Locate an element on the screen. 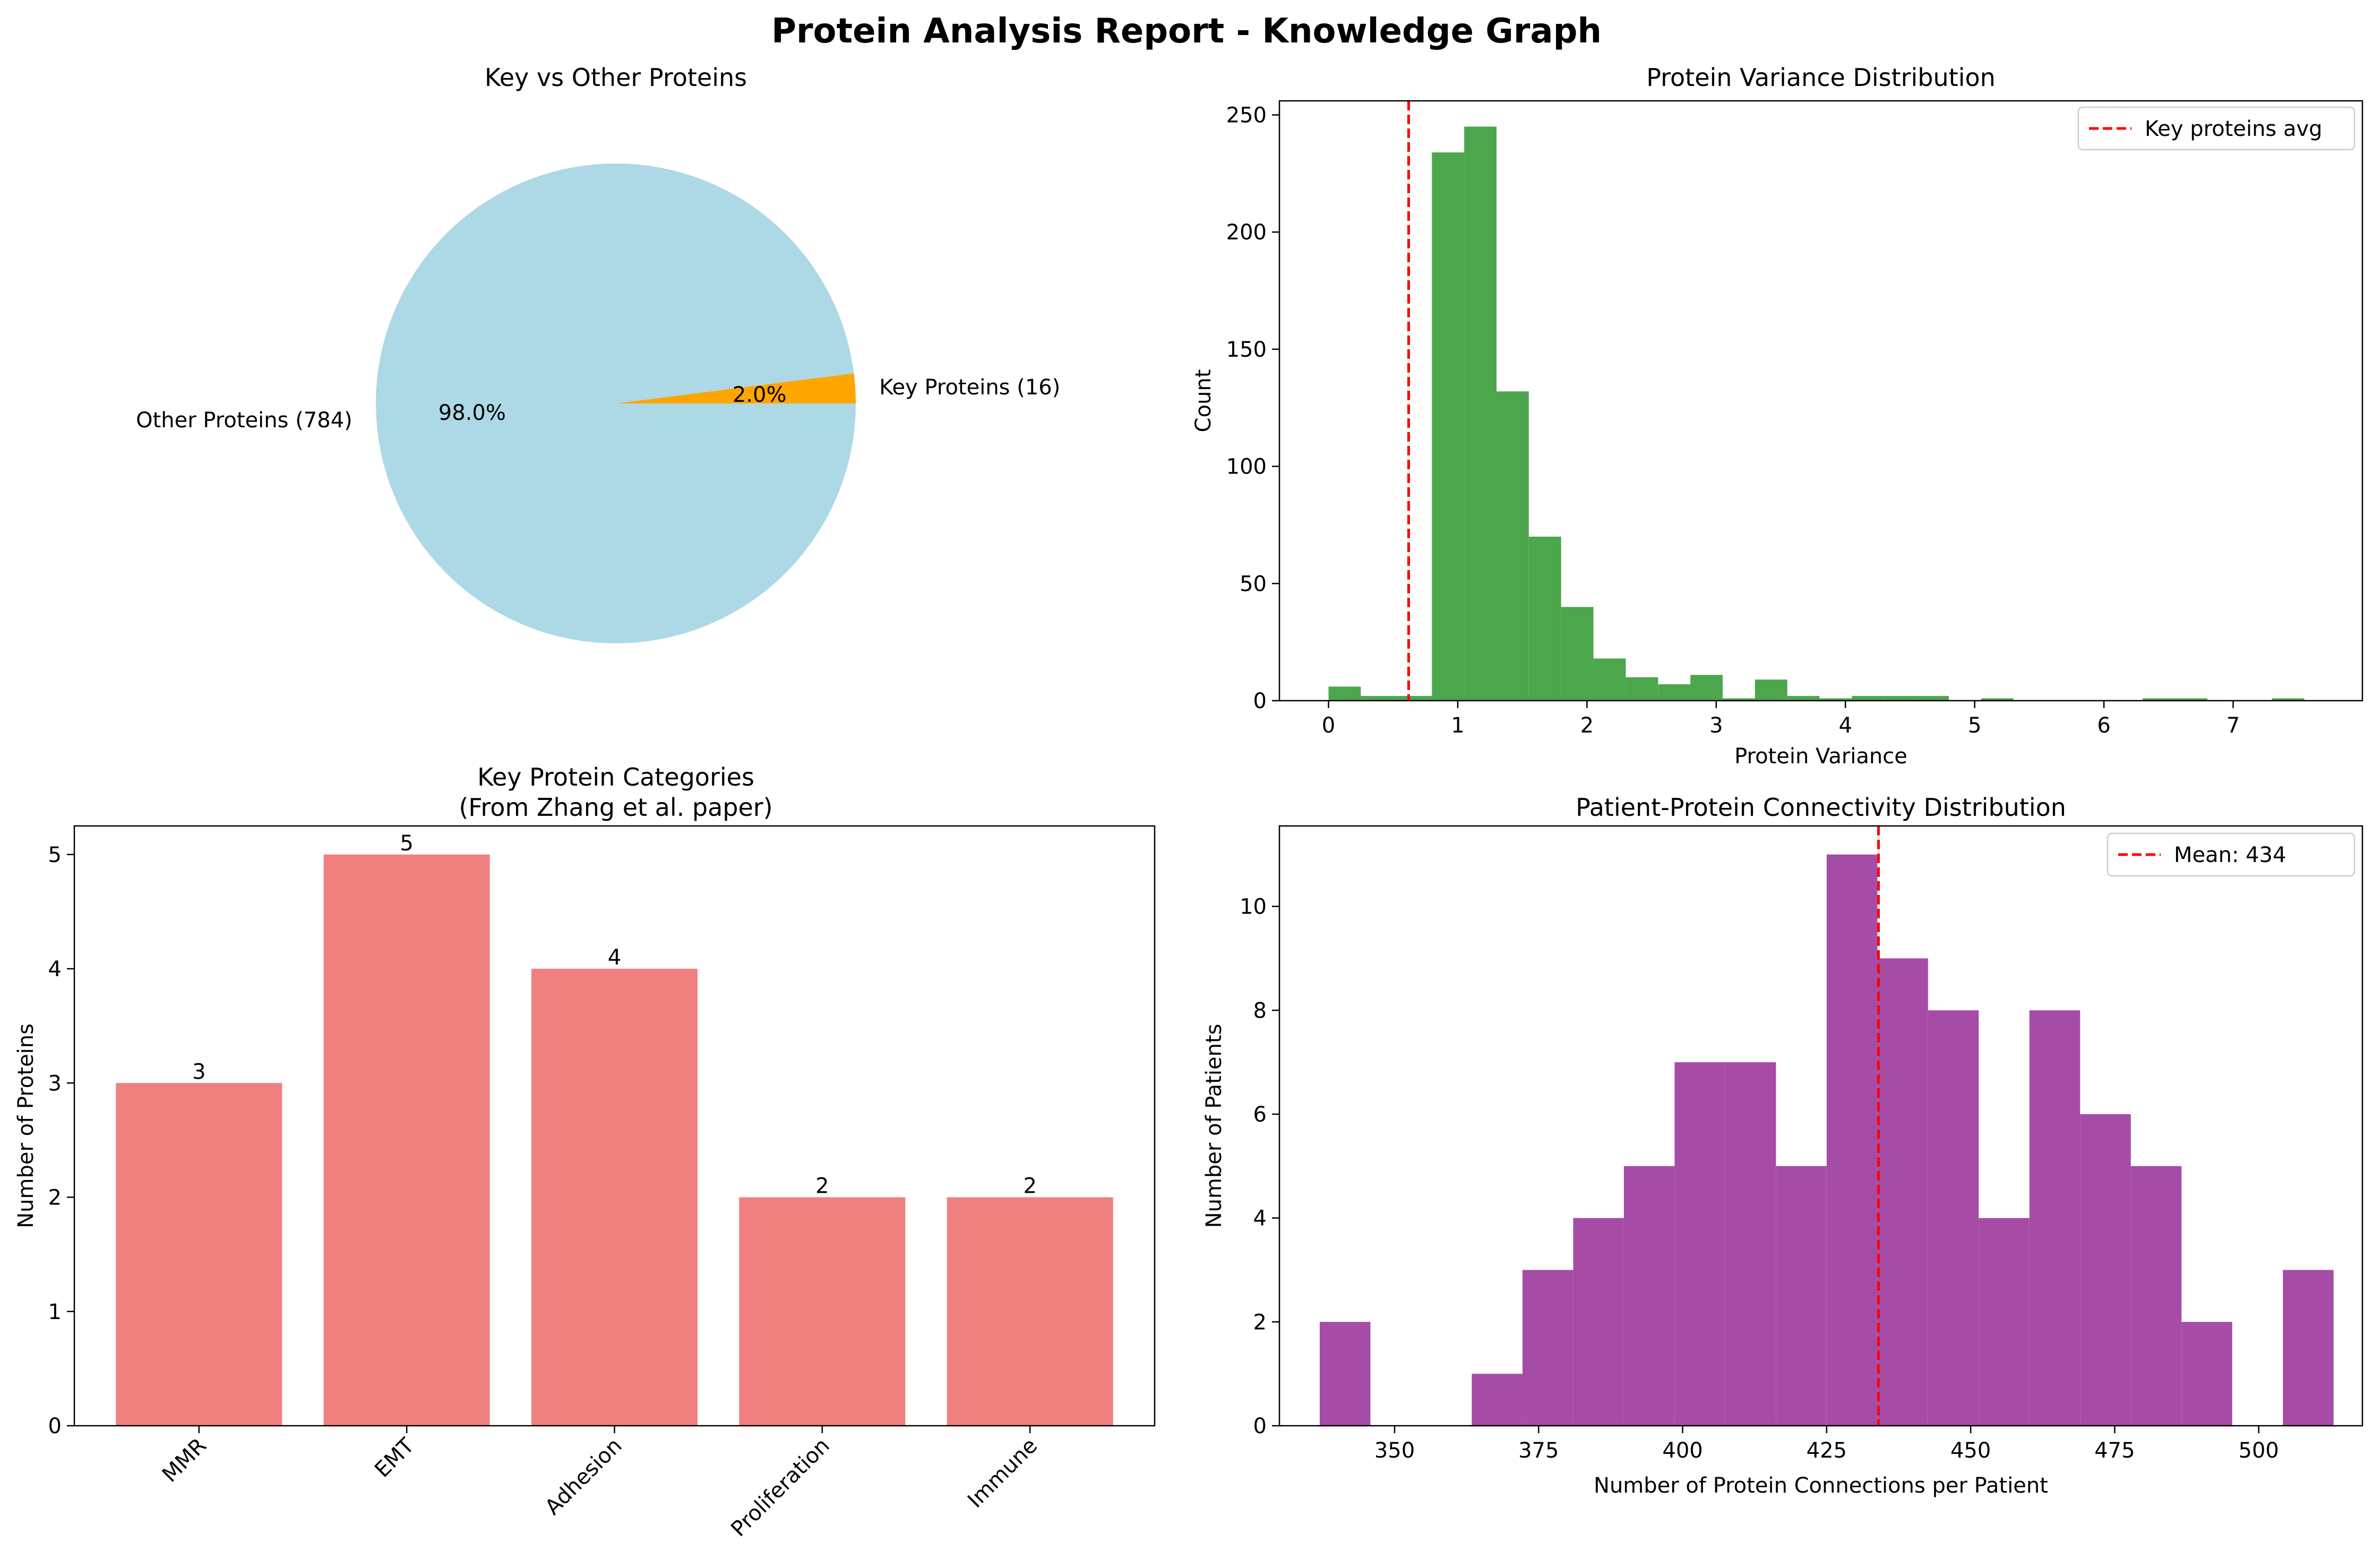 The image size is (2373, 1568). category-ytick-label: 2 is located at coordinates (55, 1198).